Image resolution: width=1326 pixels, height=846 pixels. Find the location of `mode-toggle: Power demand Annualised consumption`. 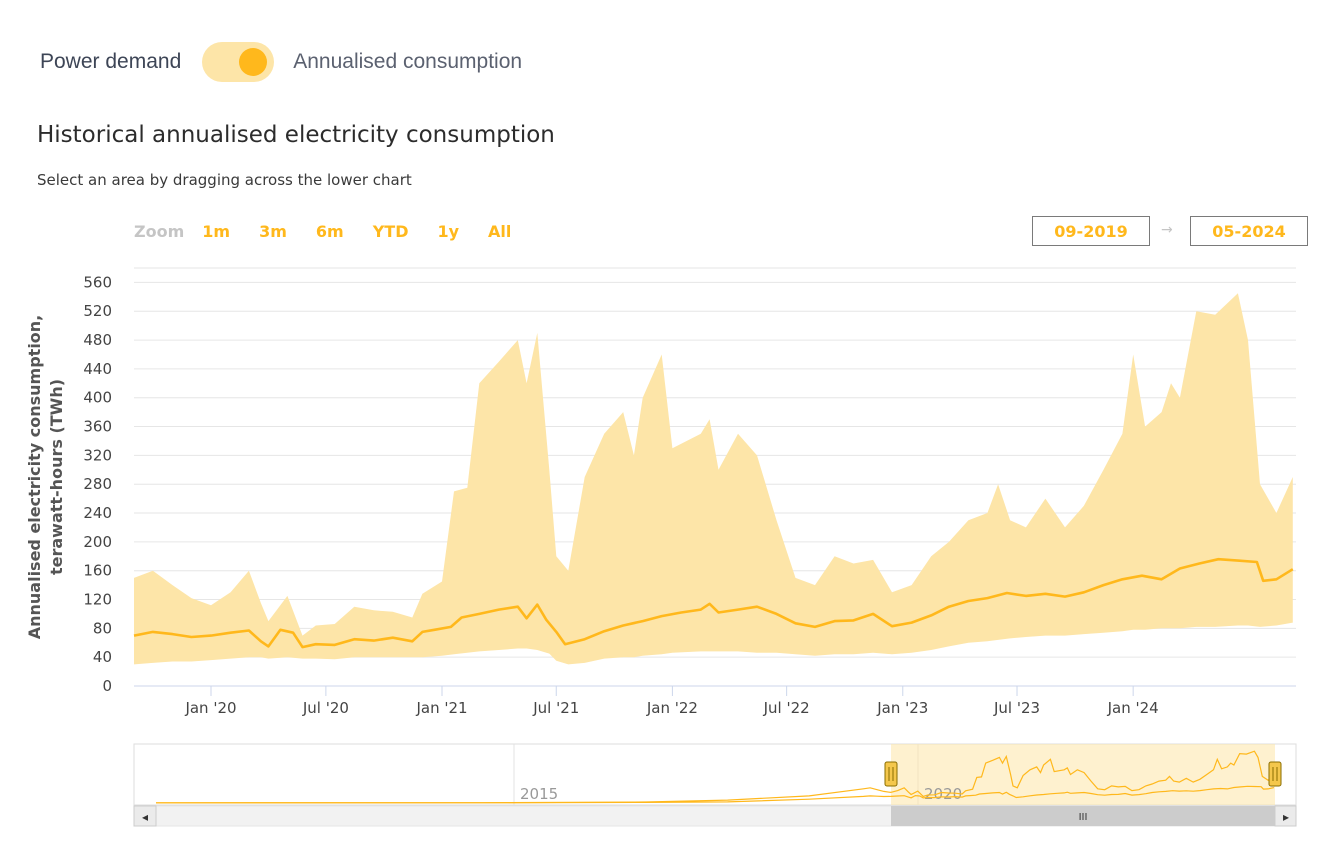

mode-toggle: Power demand Annualised consumption is located at coordinates (281, 62).